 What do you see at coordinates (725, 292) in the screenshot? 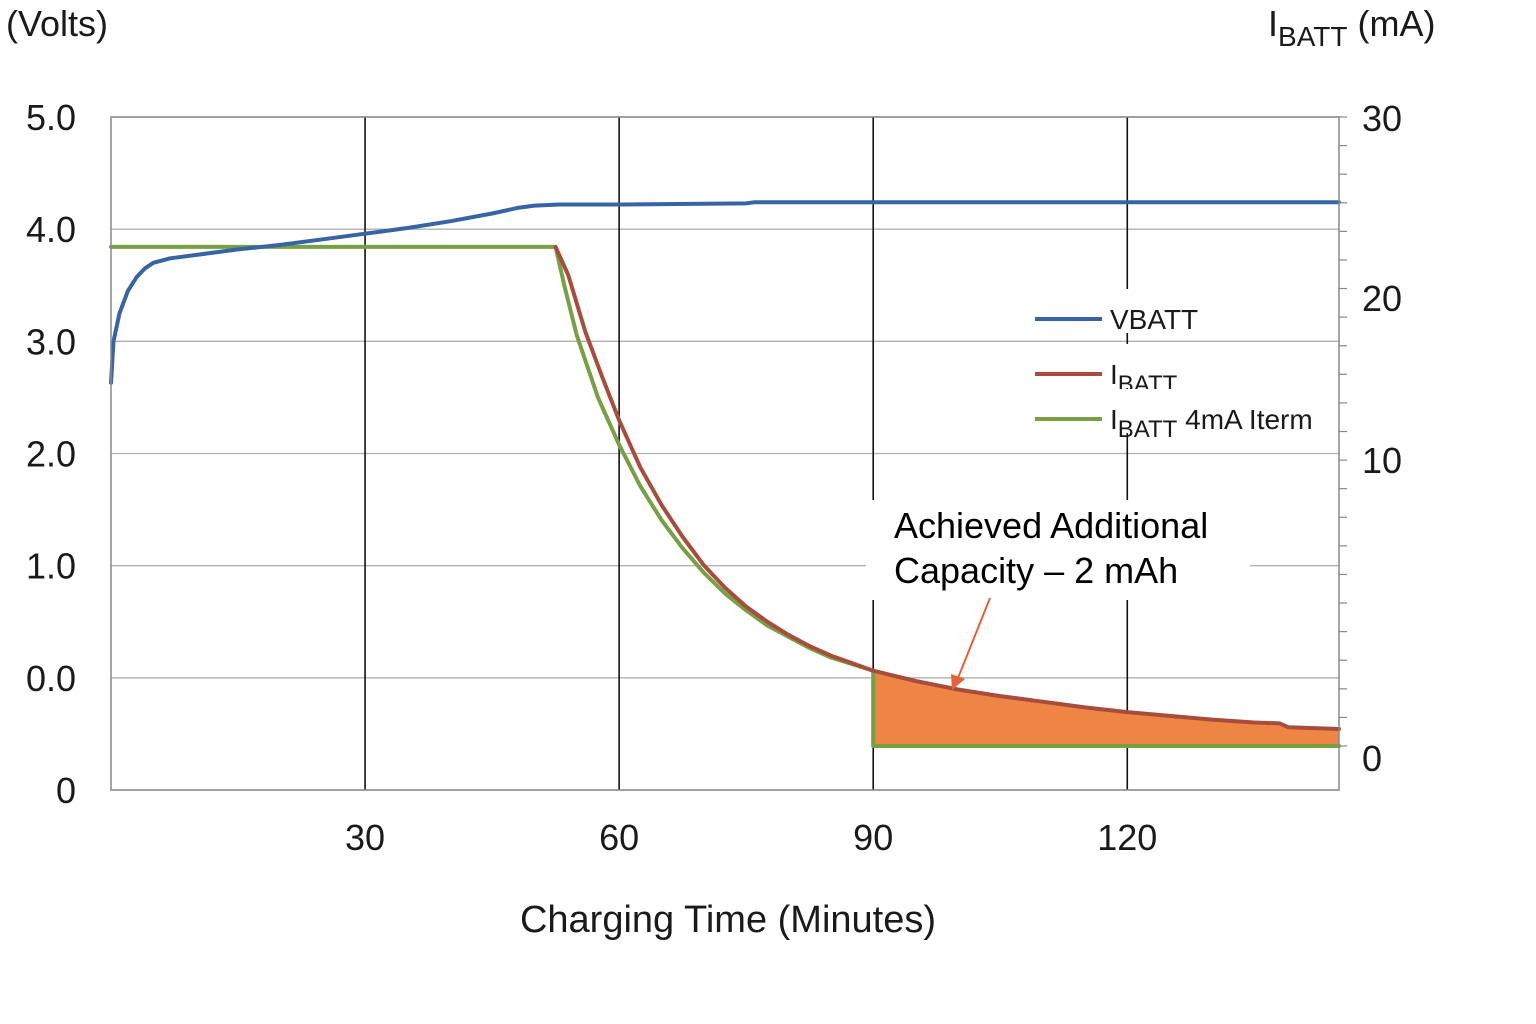
I see `series-line-vbatt` at bounding box center [725, 292].